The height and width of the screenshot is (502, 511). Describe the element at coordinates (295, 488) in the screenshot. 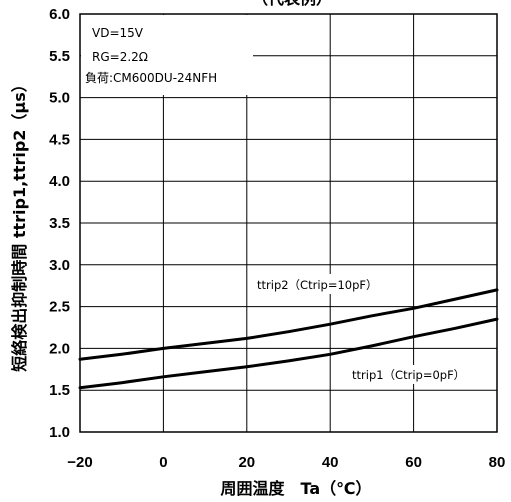

I see `x-axis-title: 周囲温度 Ta（℃）` at that location.